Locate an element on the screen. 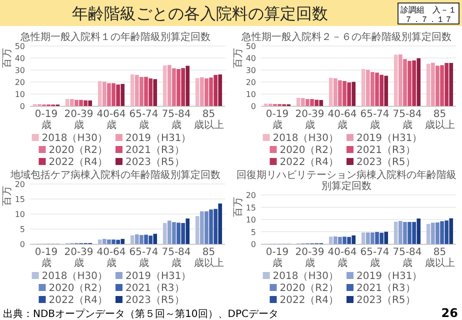 Image resolution: width=462 pixels, height=320 pixels. x-tick-label: 85歳以上 is located at coordinates (439, 258).